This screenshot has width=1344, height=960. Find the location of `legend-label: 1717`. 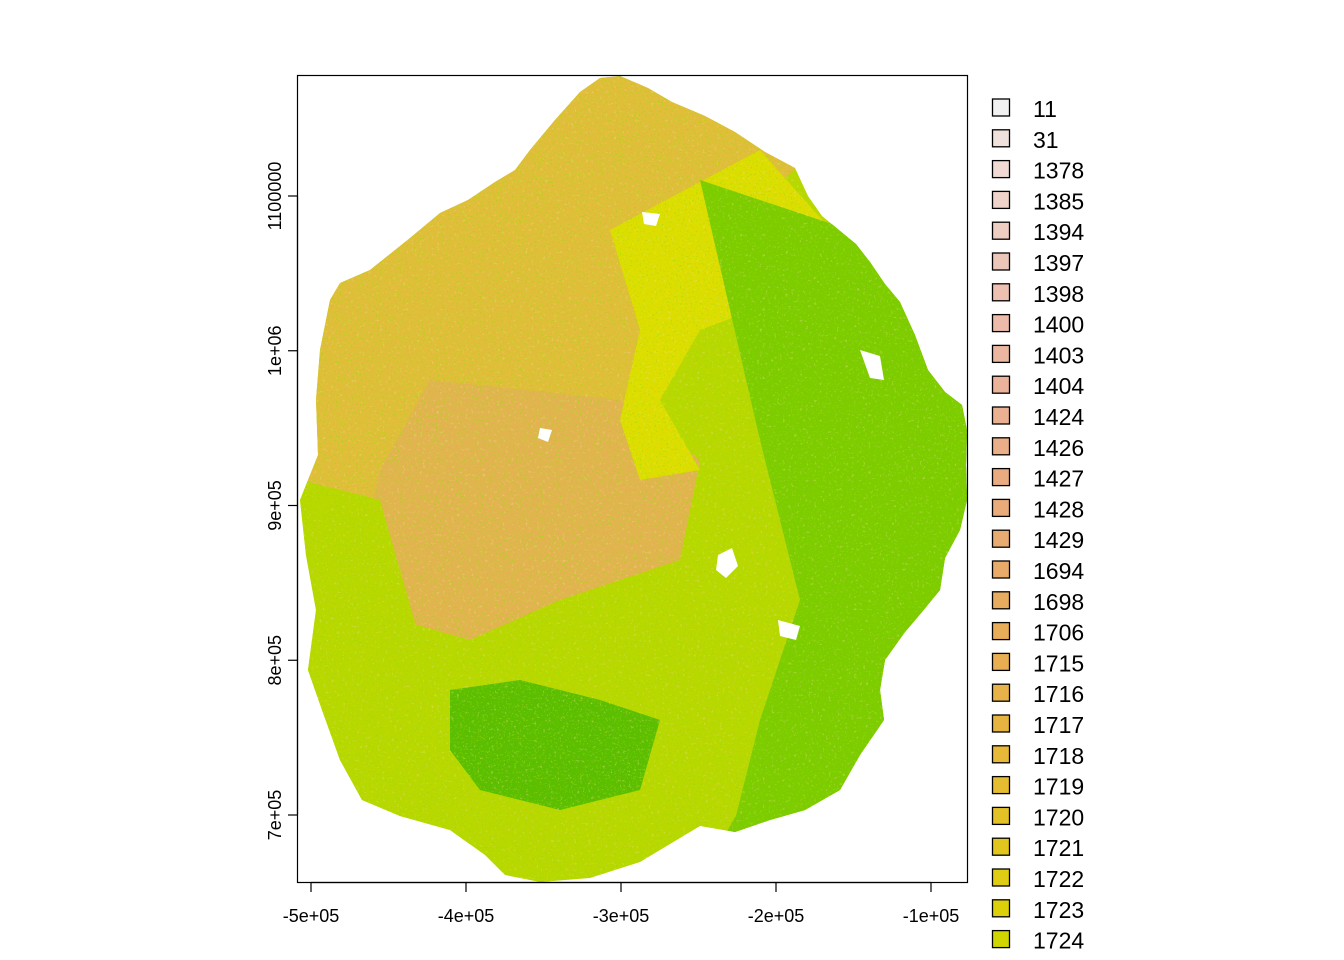

legend-label: 1717 is located at coordinates (1058, 725).